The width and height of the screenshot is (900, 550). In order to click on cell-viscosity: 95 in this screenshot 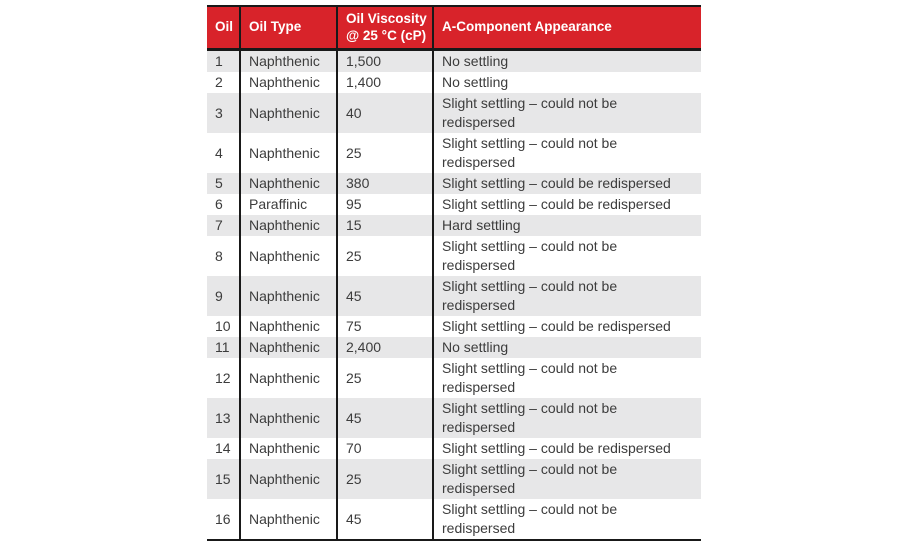, I will do `click(384, 204)`.